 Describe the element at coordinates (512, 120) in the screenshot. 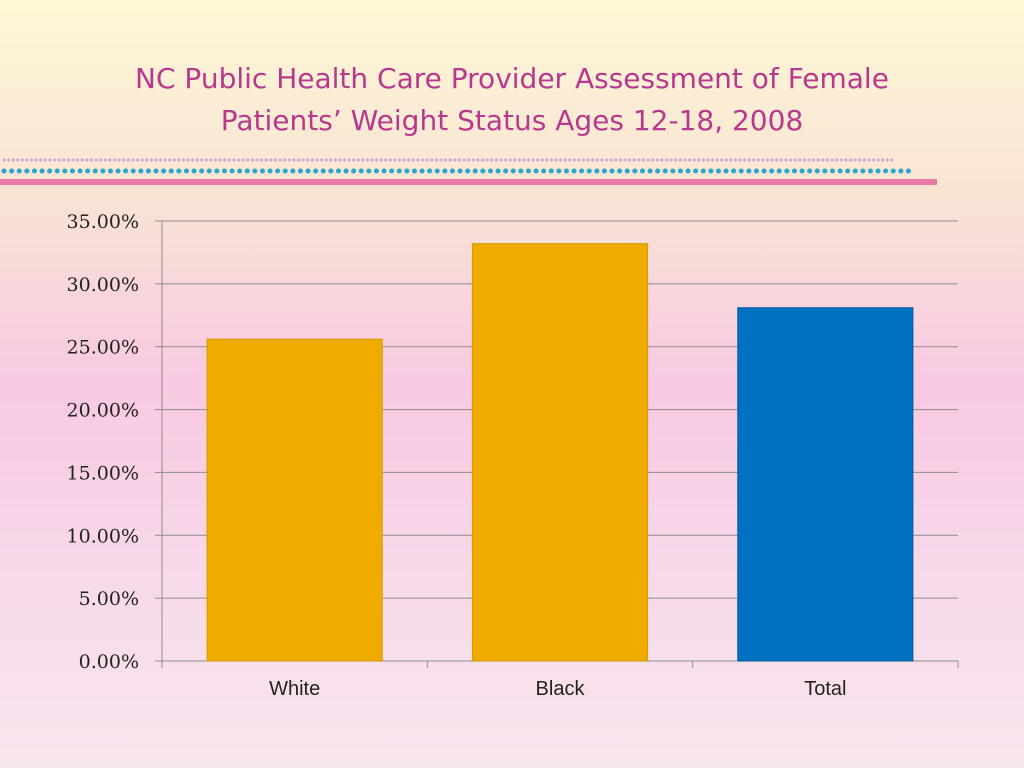

I see `slide-title-line-2: Patients’ Weight Status Ages 12-18, 2008` at that location.